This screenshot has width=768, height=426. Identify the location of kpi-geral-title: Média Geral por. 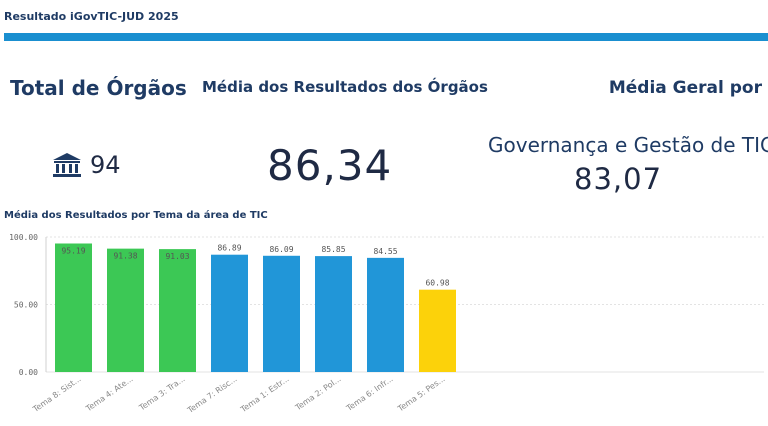
(685, 88).